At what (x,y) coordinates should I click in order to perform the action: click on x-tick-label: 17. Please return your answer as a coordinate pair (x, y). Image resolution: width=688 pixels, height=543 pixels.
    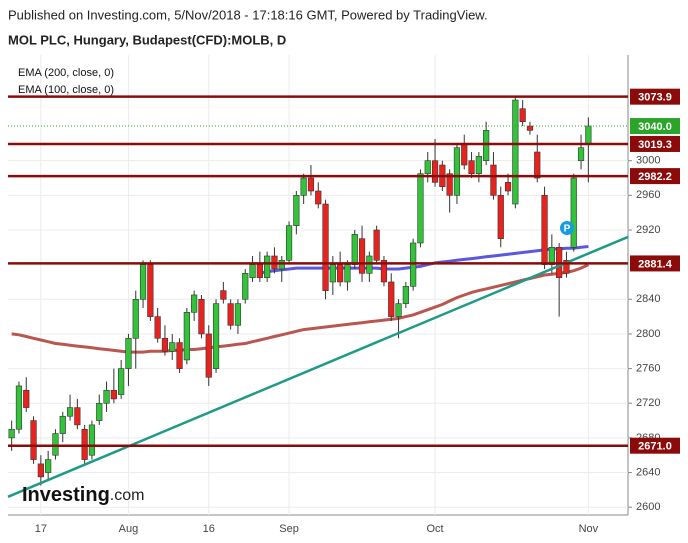
    Looking at the image, I should click on (41, 529).